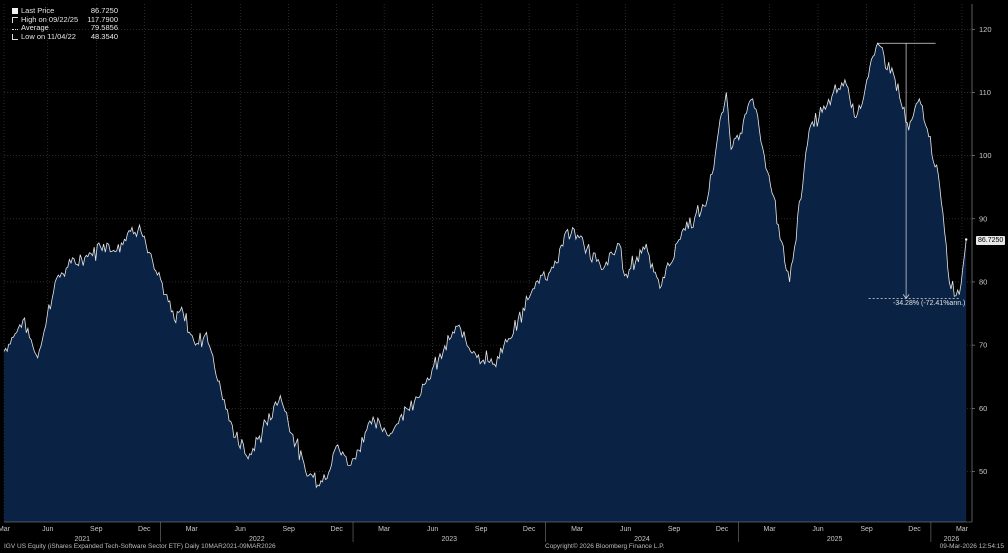 The image size is (1008, 553). I want to click on drawdown-arrow-icon, so click(906, 296).